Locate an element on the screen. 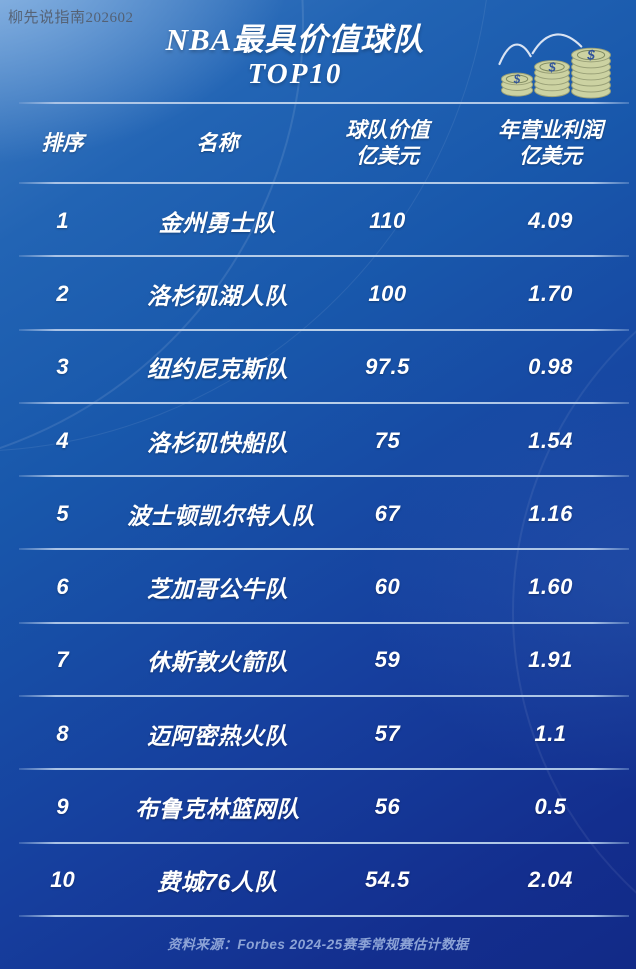 The image size is (636, 969). rank-cell: 4 is located at coordinates (62, 440).